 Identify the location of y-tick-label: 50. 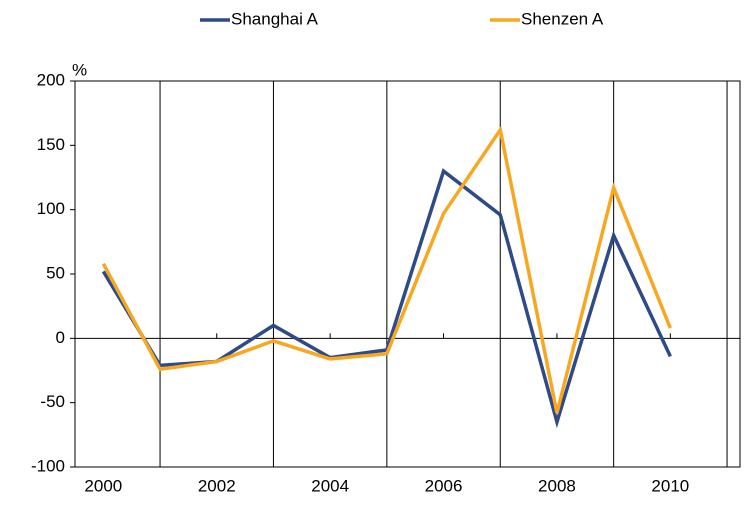
(55, 272).